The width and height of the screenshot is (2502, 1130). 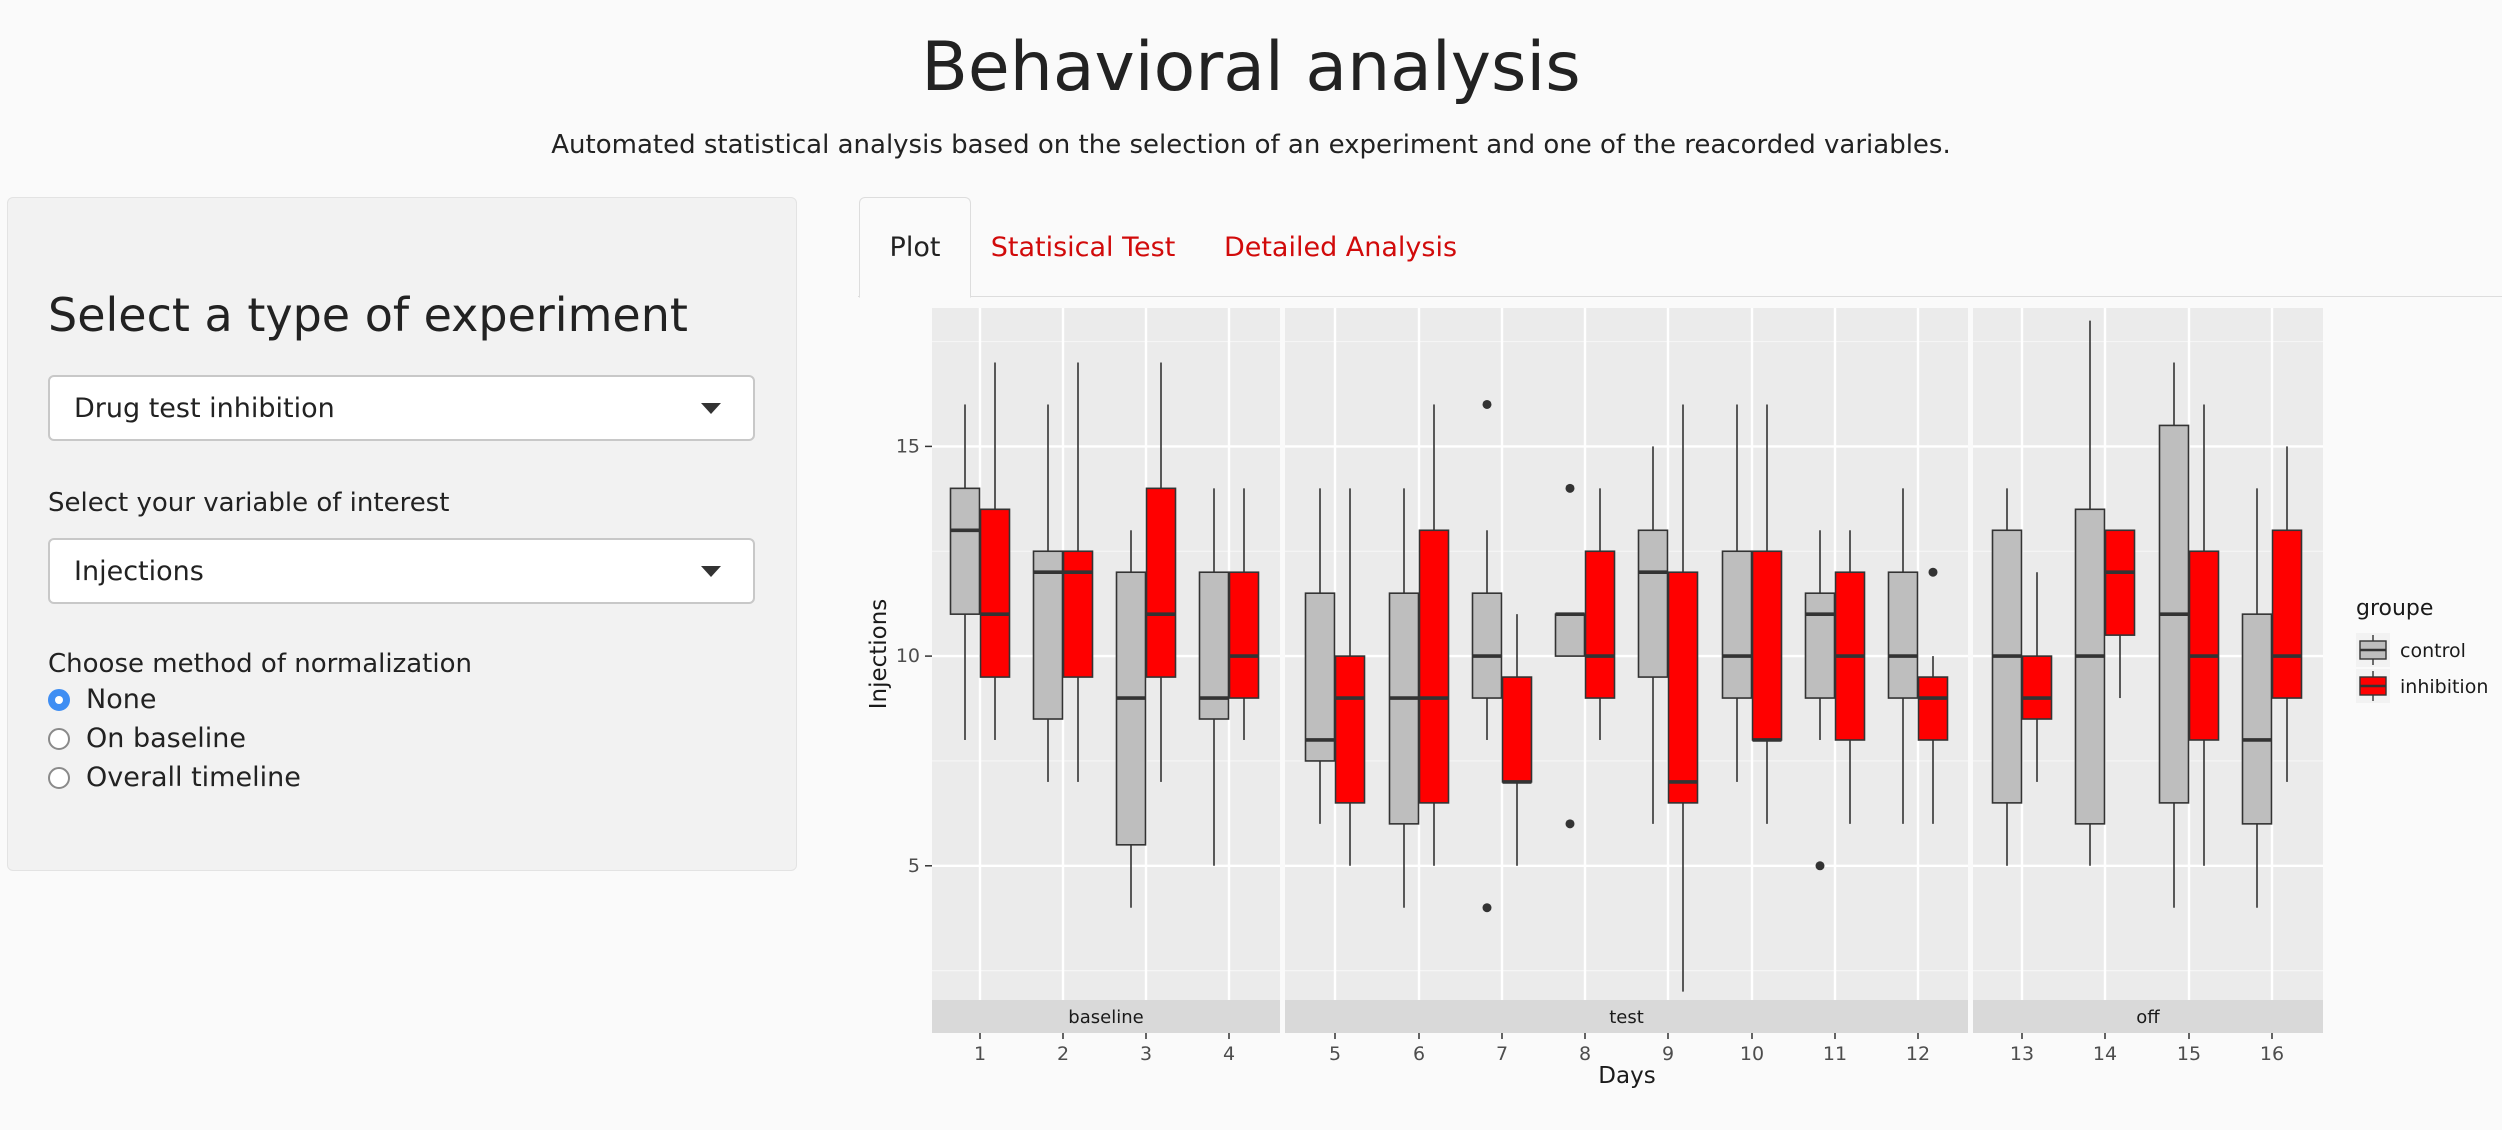 What do you see at coordinates (1585, 1054) in the screenshot?
I see `x-tick-label: 8` at bounding box center [1585, 1054].